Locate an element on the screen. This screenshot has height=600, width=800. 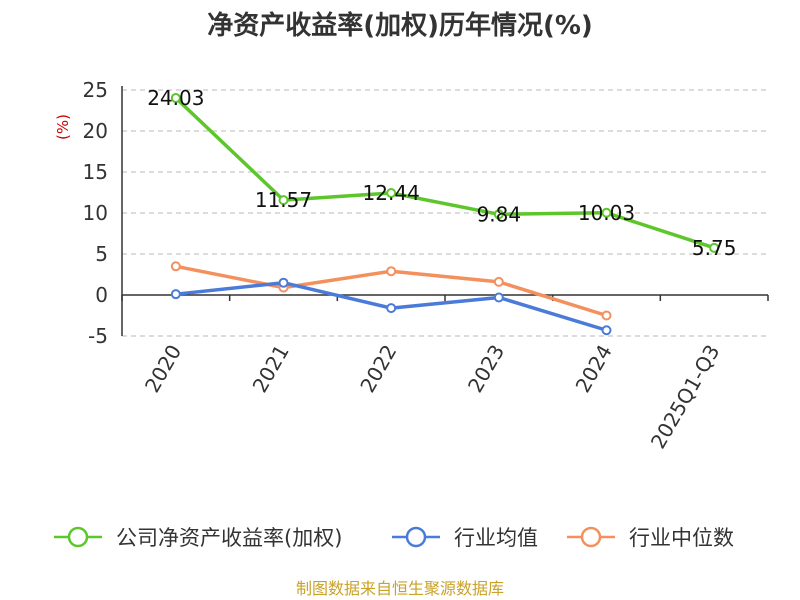
y-tick-label: 0 is located at coordinates (101, 295).